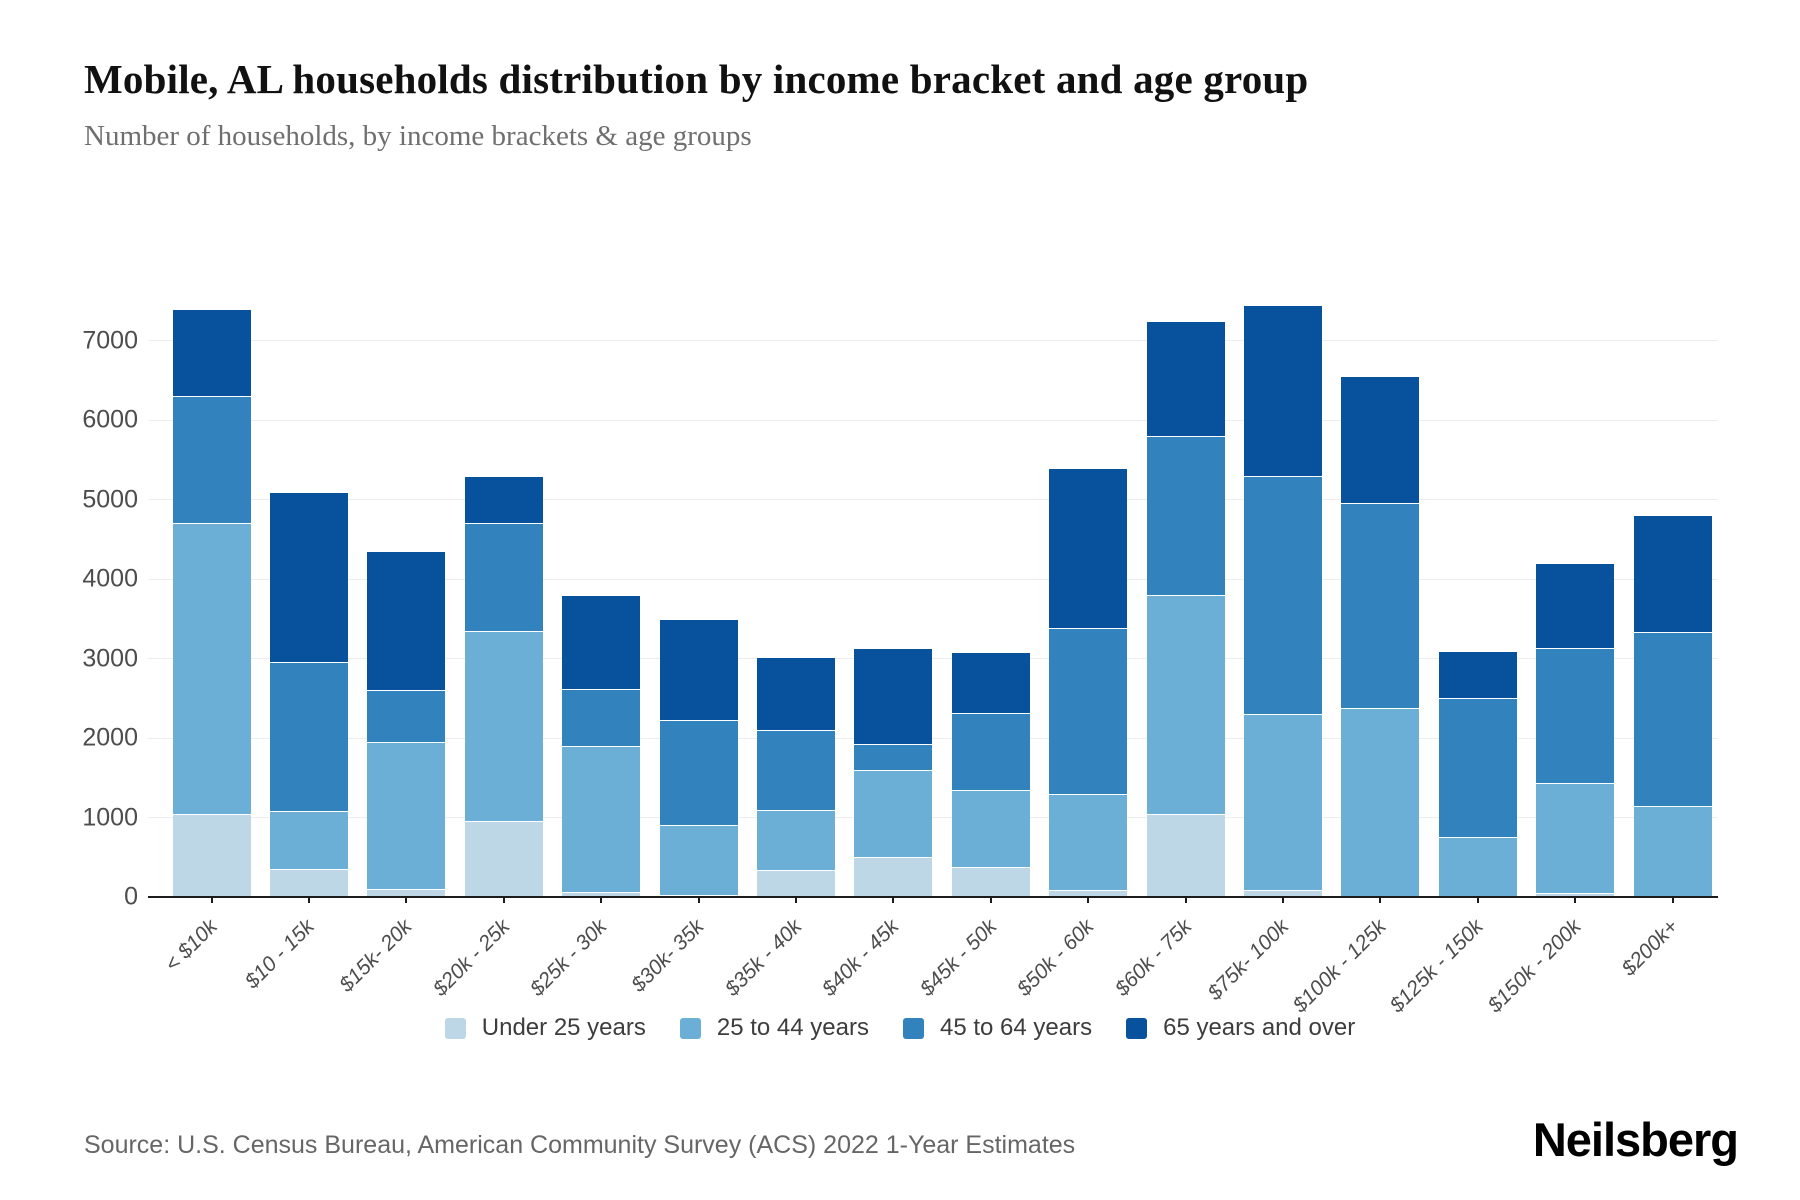  Describe the element at coordinates (503, 726) in the screenshot. I see `bar-segment-$20k - 25k-25 to 44 years` at that location.